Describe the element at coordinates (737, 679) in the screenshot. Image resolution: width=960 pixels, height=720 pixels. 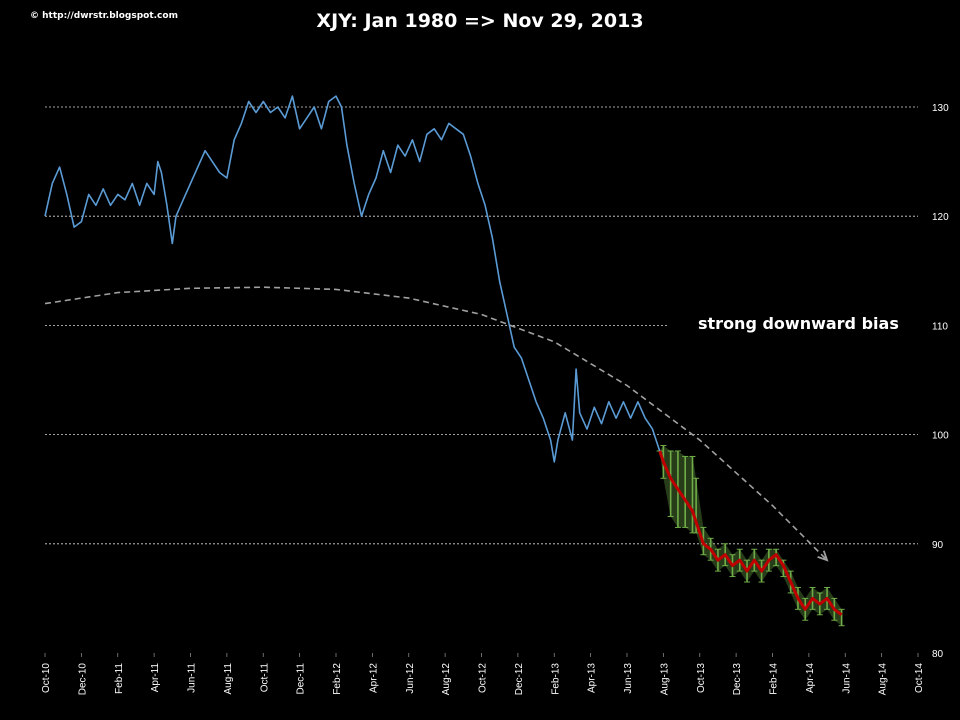
I see `x-tick-label: Dec-13` at that location.